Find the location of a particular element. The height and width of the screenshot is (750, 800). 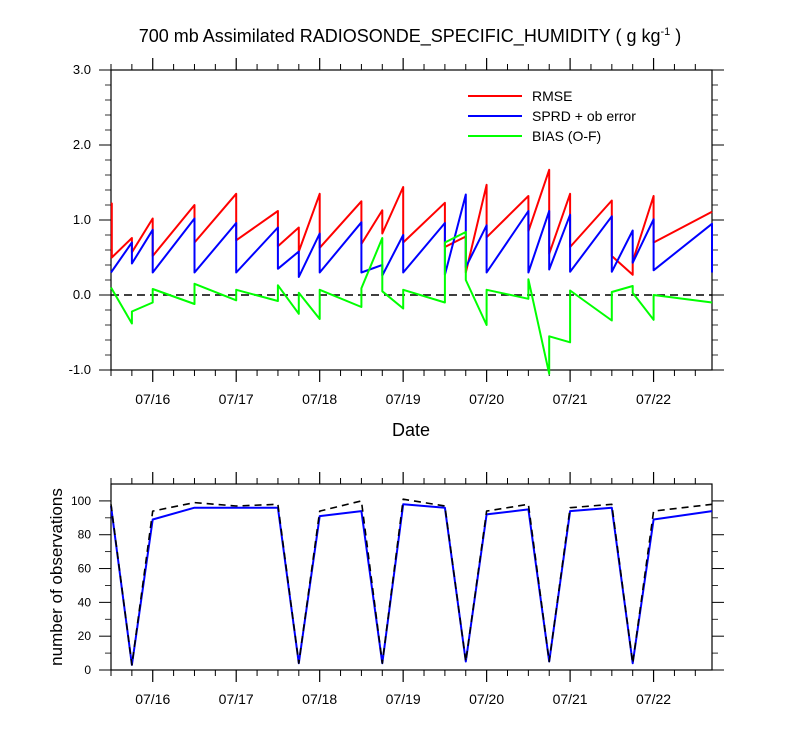

y-tick-label: 60 is located at coordinates (85, 569).